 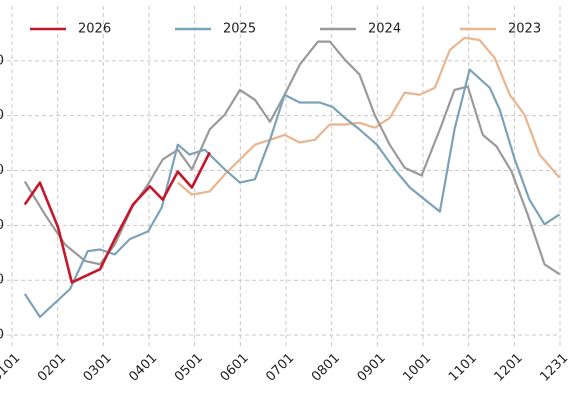 What do you see at coordinates (524, 29) in the screenshot?
I see `legend-label: 2023` at bounding box center [524, 29].